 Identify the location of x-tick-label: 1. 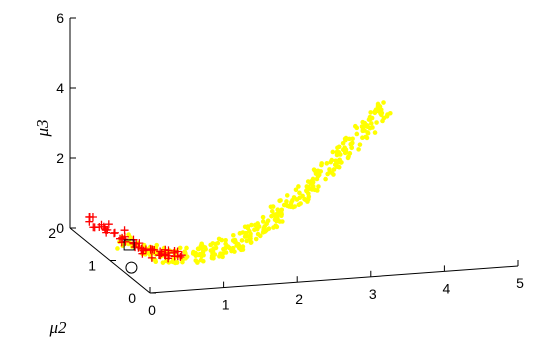
(226, 305).